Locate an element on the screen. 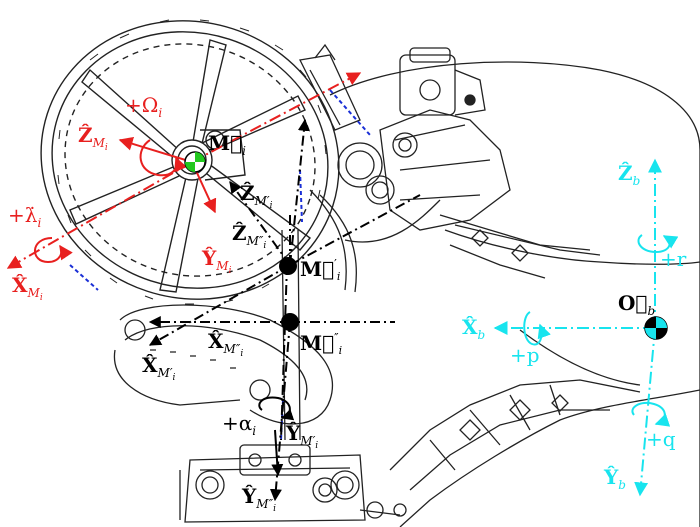 The image size is (700, 527). label-alpha: +αi is located at coordinates (239, 424).